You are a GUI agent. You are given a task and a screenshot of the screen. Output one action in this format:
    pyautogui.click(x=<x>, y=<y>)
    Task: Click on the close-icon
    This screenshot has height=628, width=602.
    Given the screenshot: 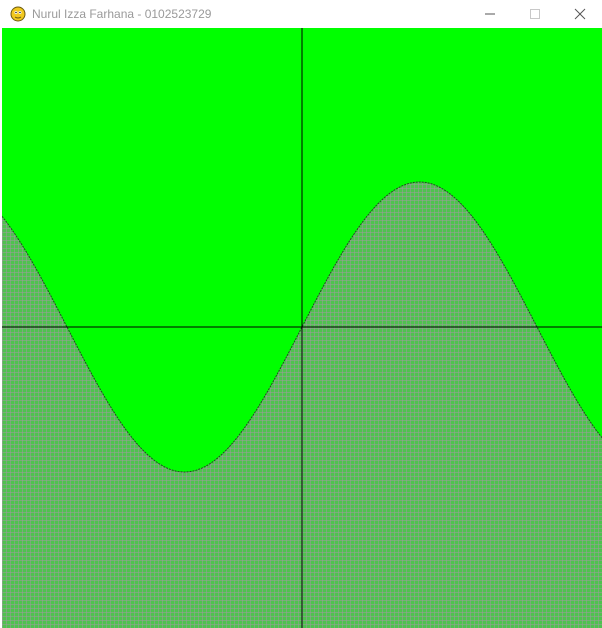 What is the action you would take?
    pyautogui.click(x=579, y=14)
    